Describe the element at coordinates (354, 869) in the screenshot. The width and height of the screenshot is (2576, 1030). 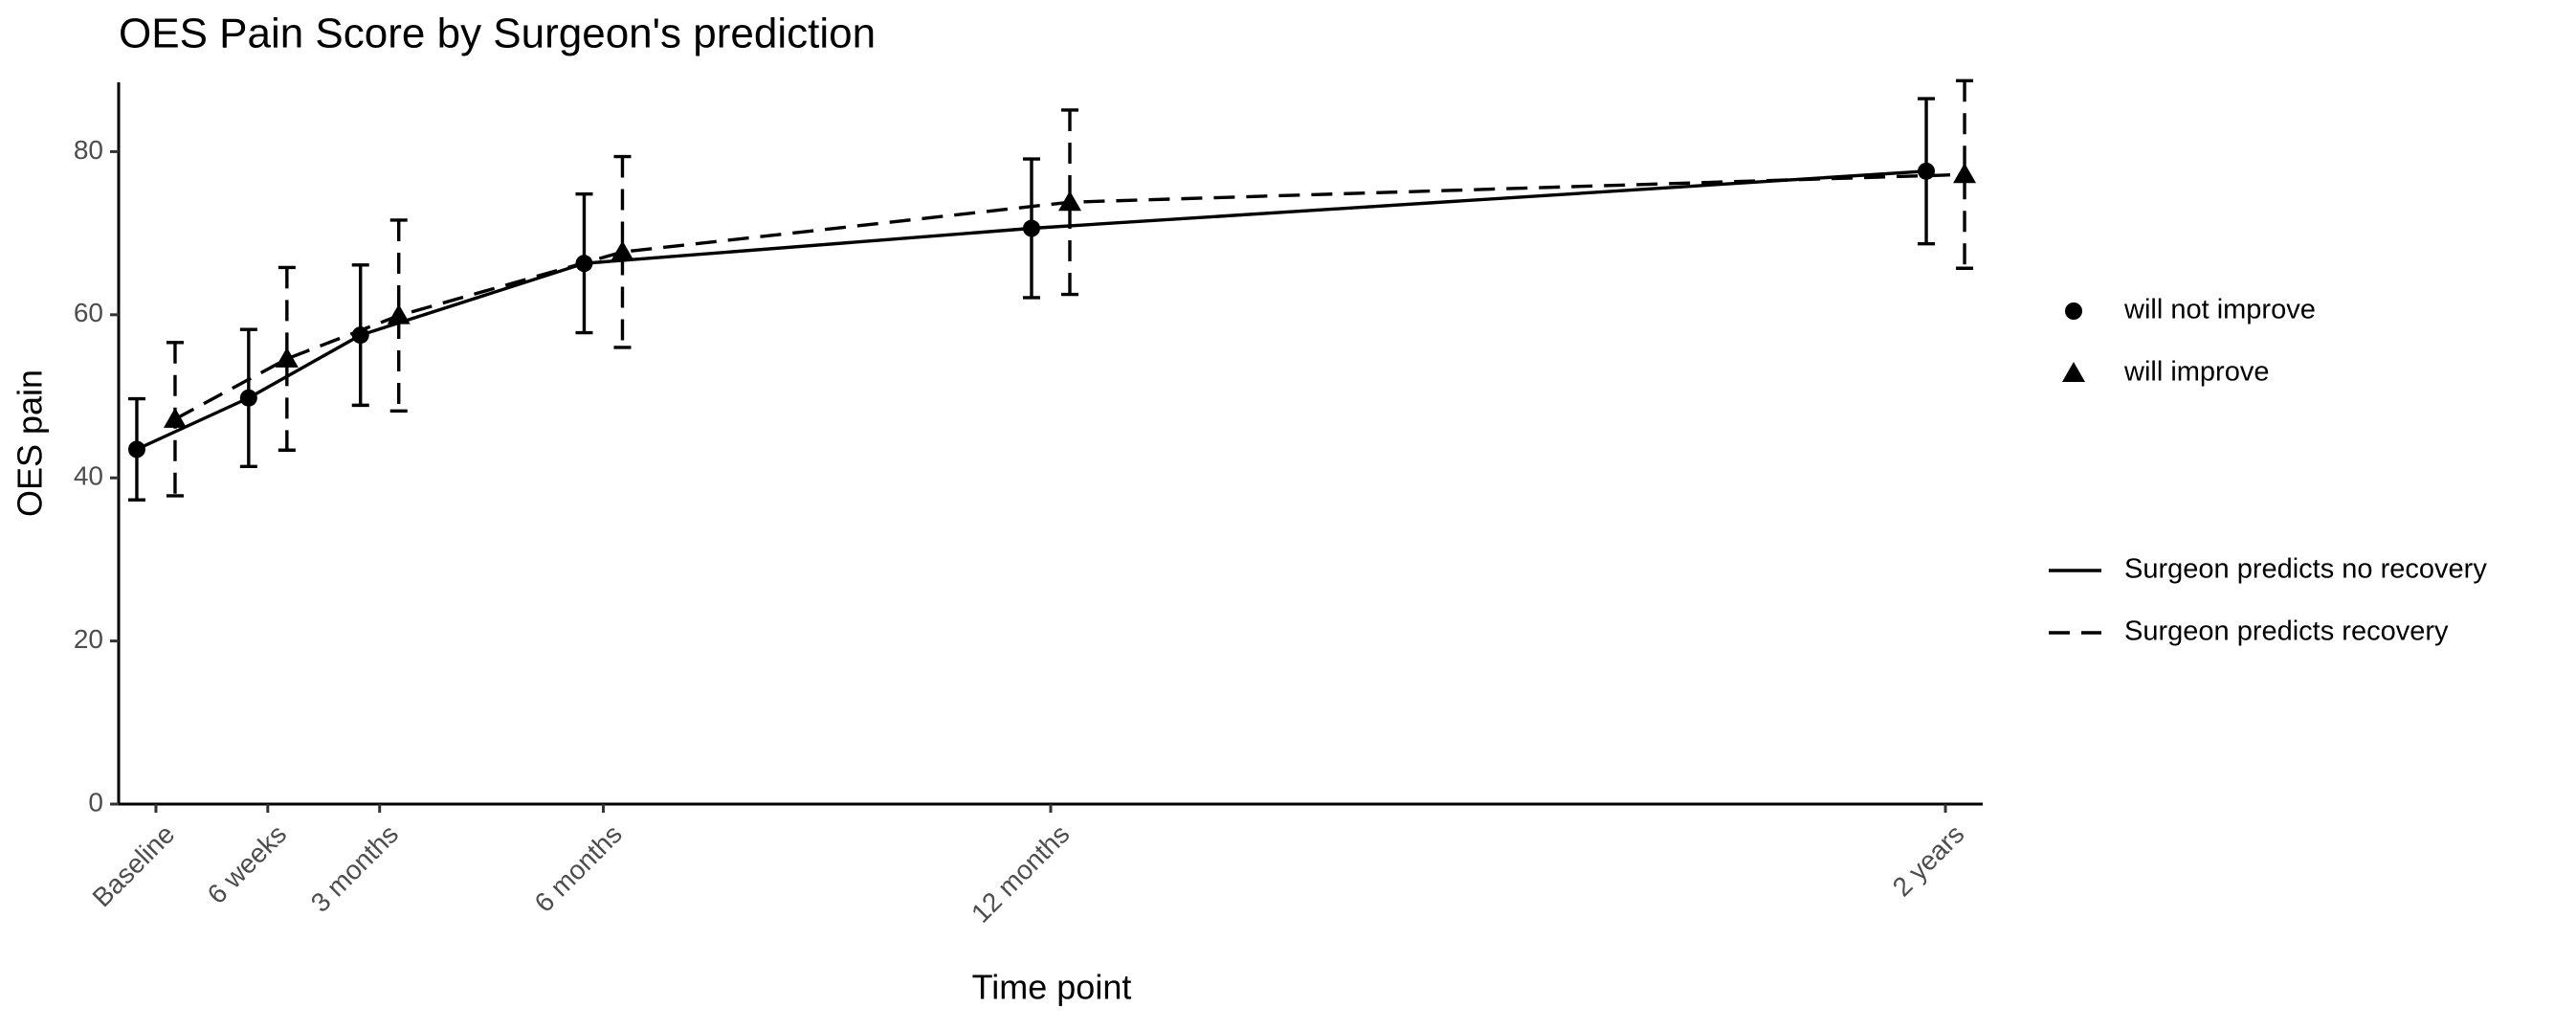
I see `x-tick-label: 3 months` at that location.